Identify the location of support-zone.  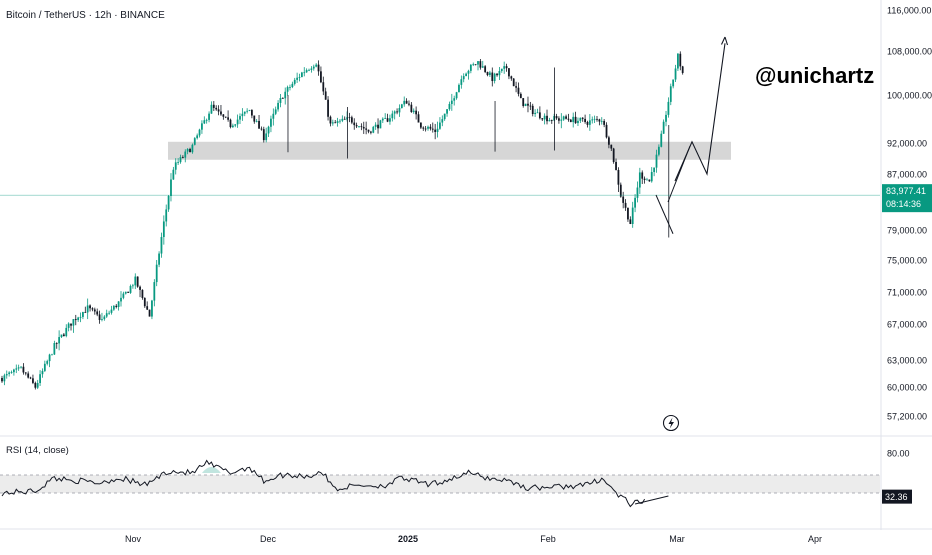
(449, 150).